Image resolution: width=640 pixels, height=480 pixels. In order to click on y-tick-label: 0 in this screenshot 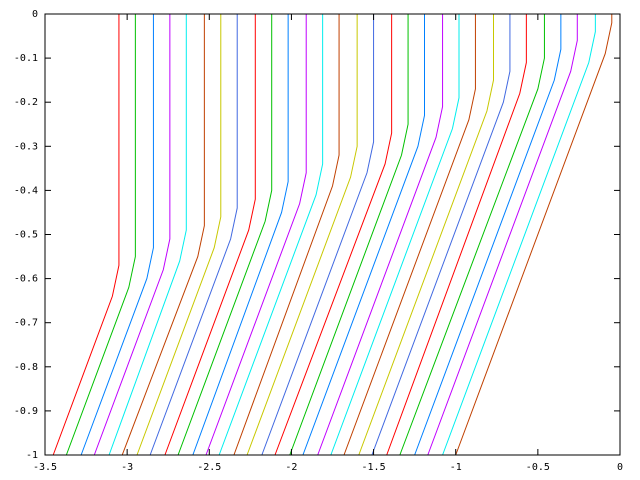, I will do `click(35, 14)`.